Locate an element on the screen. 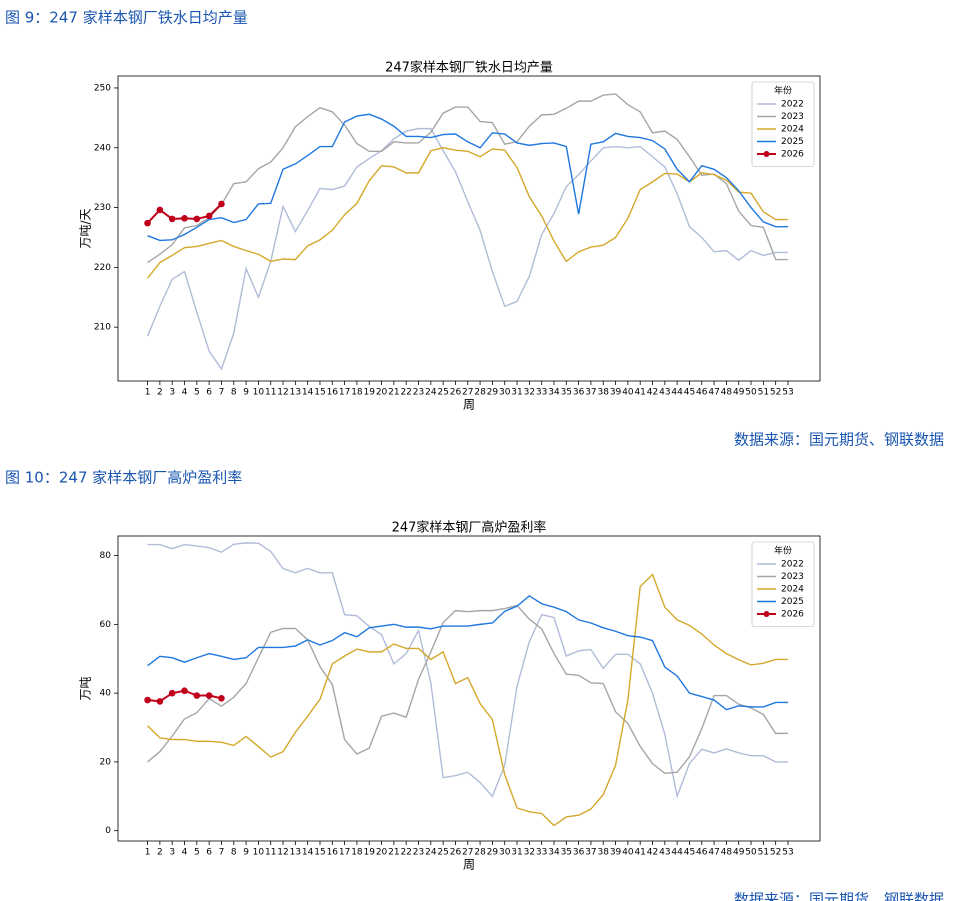  x-tick-label: 16 is located at coordinates (333, 853).